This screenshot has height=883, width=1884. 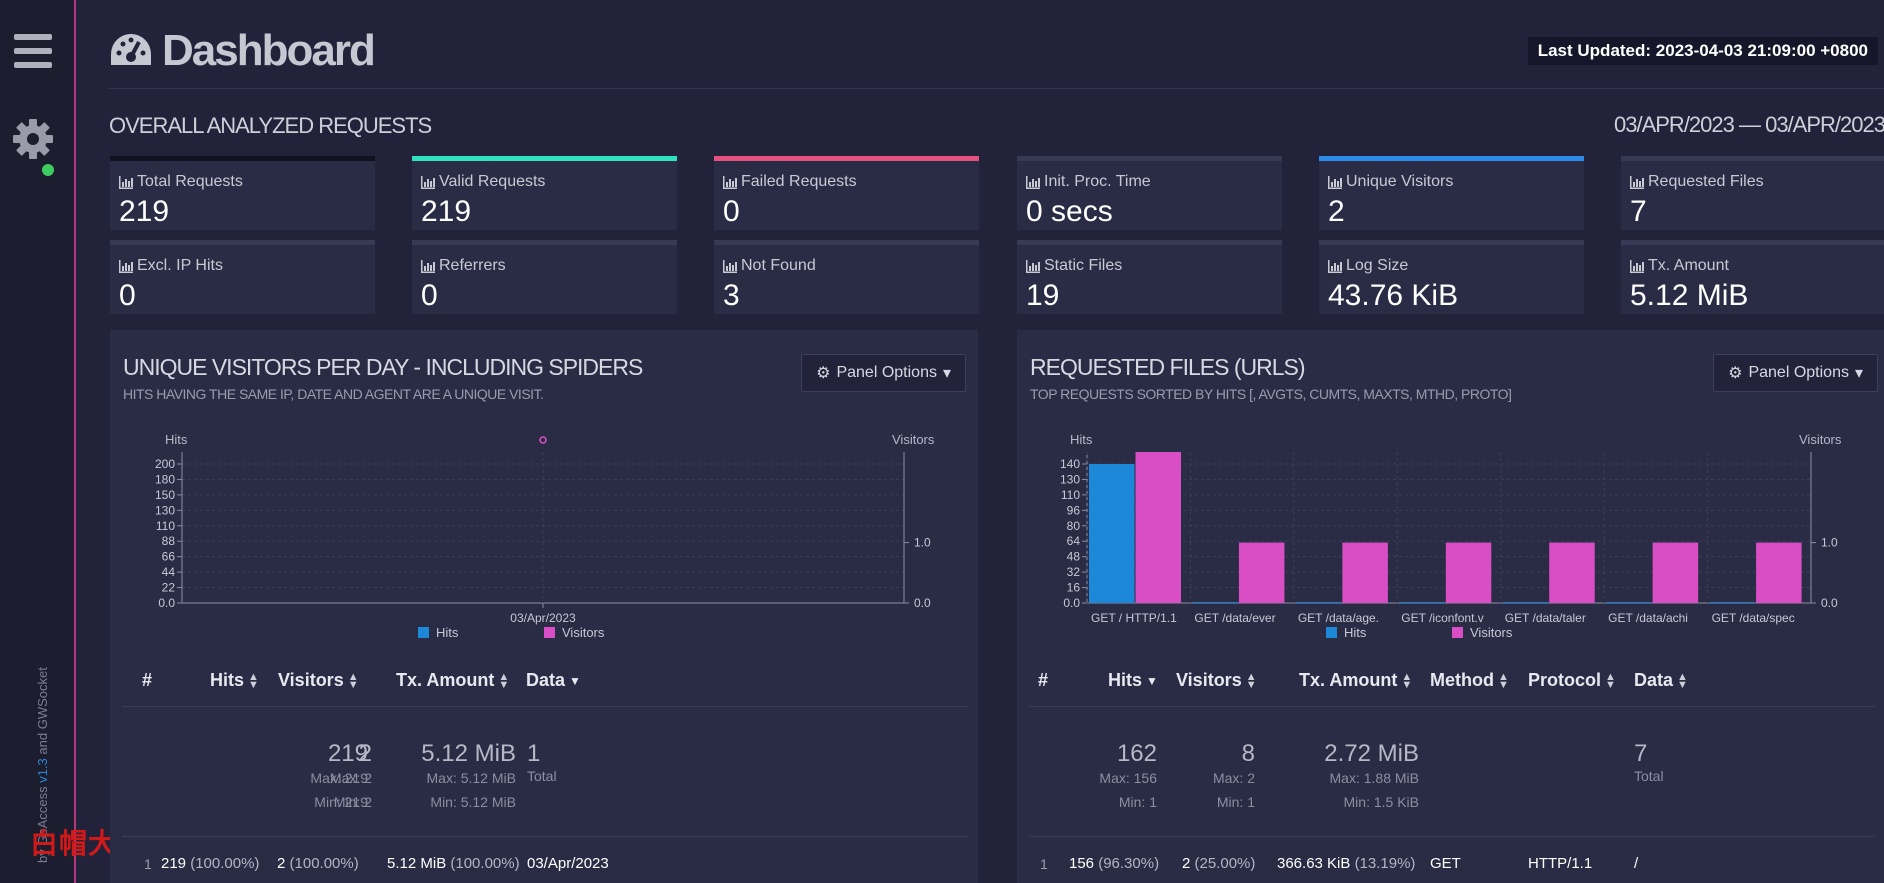 I want to click on summary-data: 1 Total, so click(x=542, y=763).